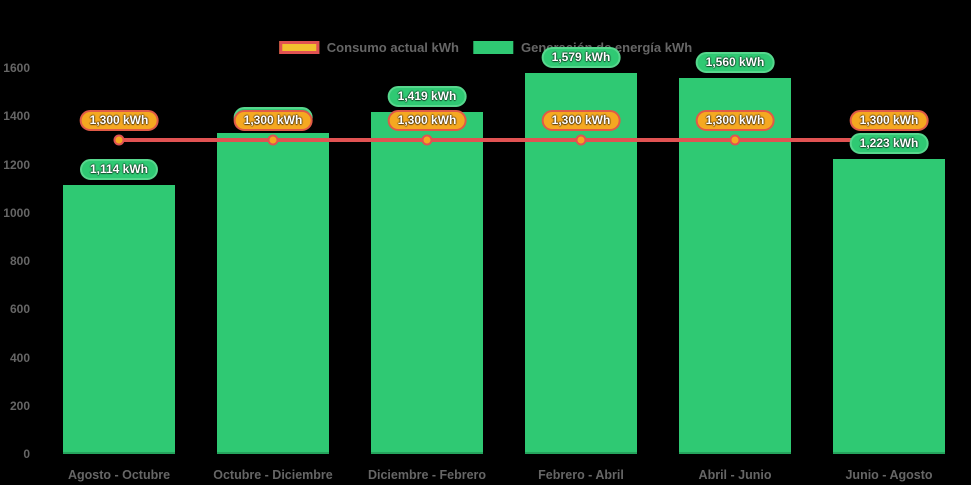  Describe the element at coordinates (19, 405) in the screenshot. I see `y-axis-tick-label: 200` at that location.